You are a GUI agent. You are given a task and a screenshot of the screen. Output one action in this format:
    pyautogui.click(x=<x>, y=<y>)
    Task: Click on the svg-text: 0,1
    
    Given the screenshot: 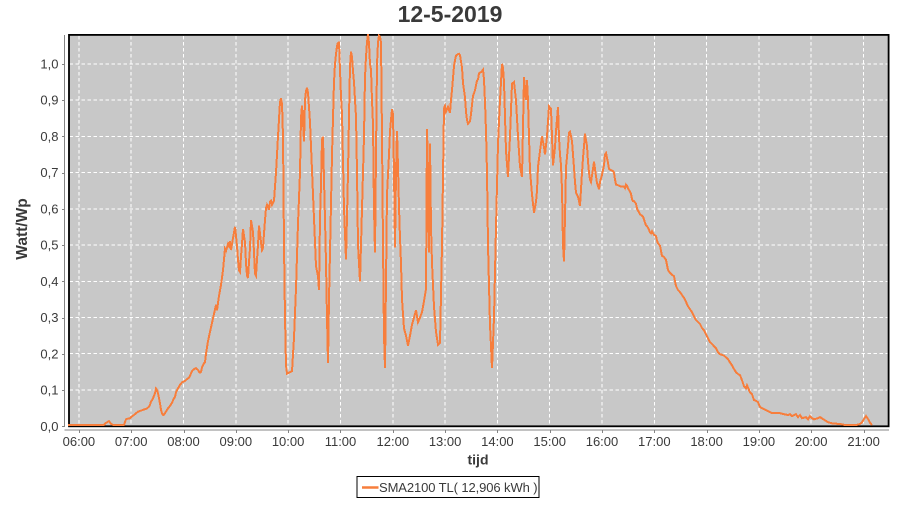 What is the action you would take?
    pyautogui.click(x=49, y=390)
    